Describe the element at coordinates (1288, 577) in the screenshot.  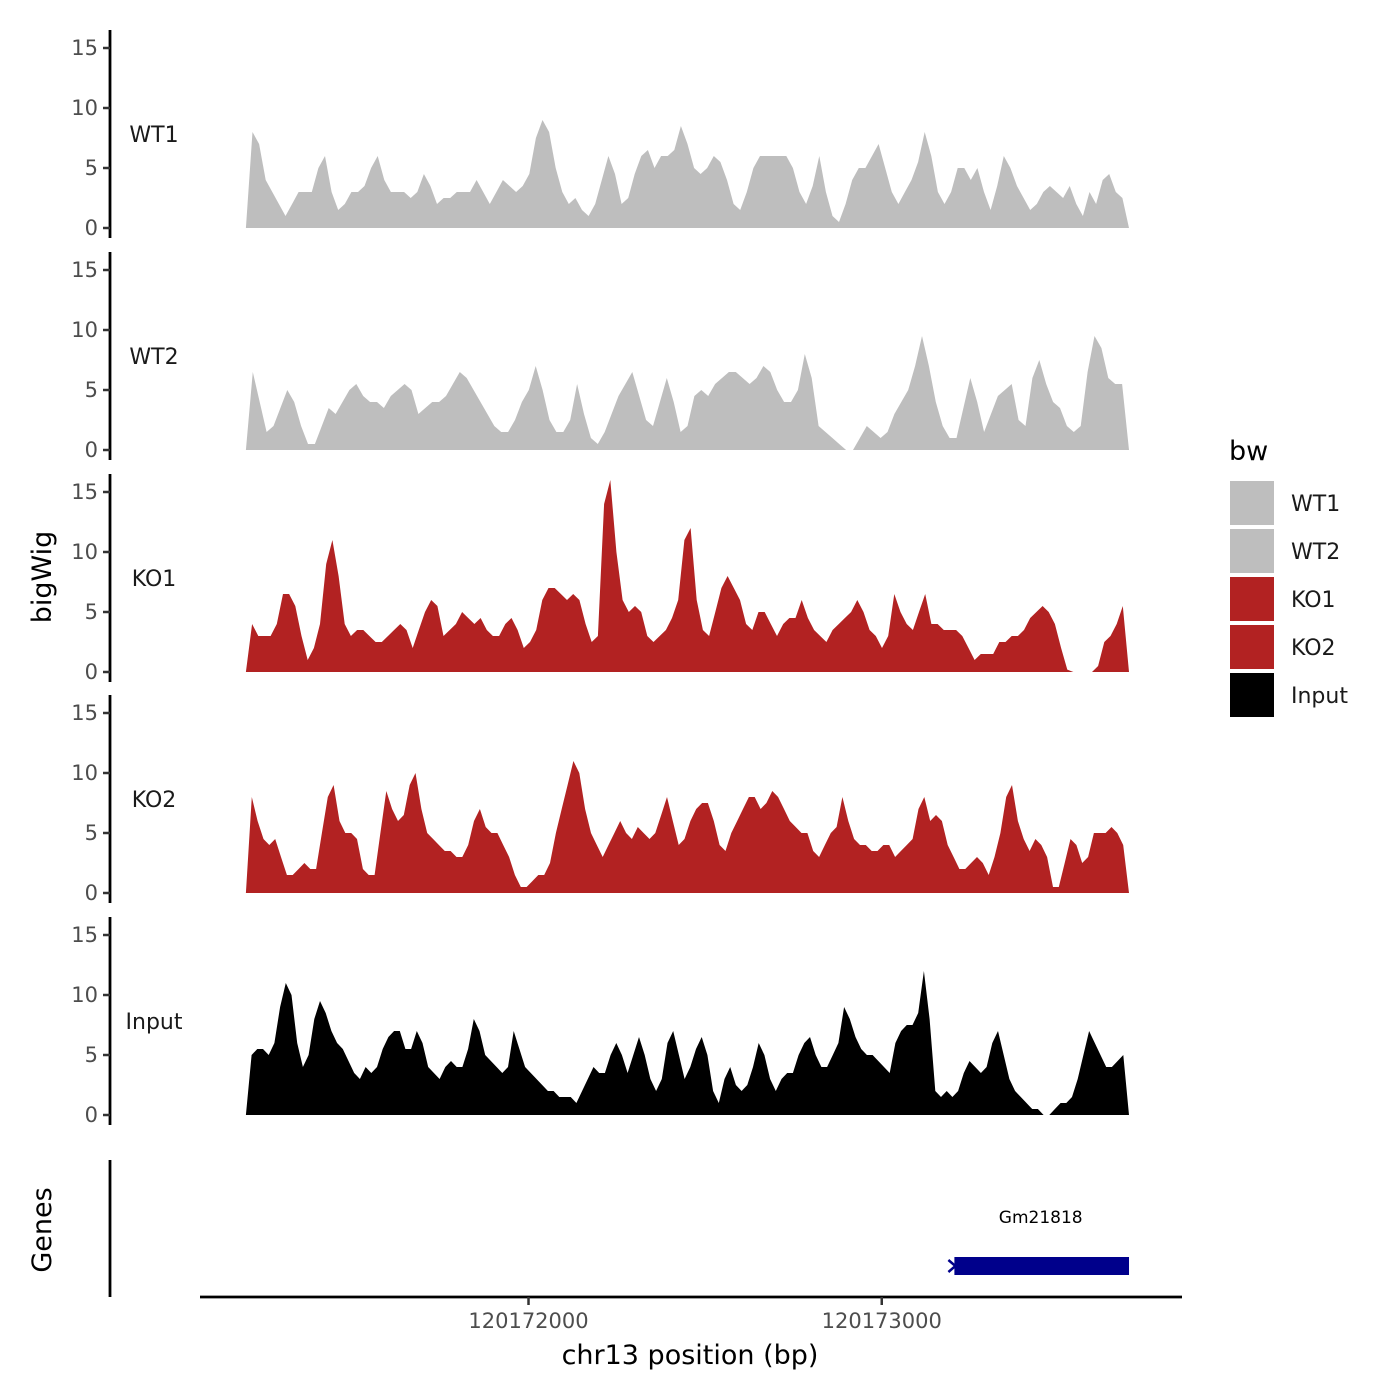
I see `legend: bw WT1 WT2 KO1 KO2 Input` at that location.